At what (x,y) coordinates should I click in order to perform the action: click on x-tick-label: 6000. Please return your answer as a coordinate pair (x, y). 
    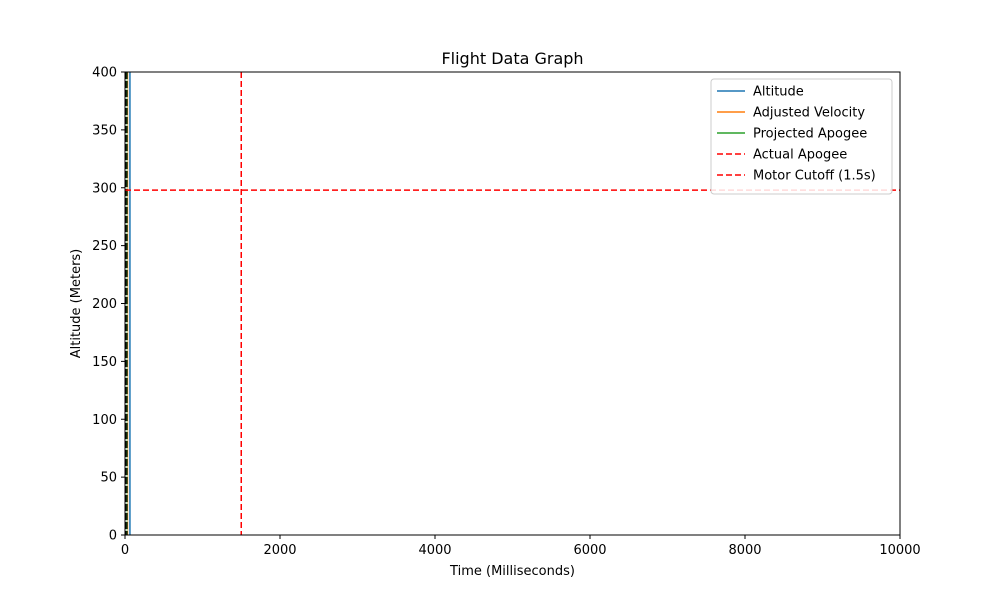
    Looking at the image, I should click on (589, 550).